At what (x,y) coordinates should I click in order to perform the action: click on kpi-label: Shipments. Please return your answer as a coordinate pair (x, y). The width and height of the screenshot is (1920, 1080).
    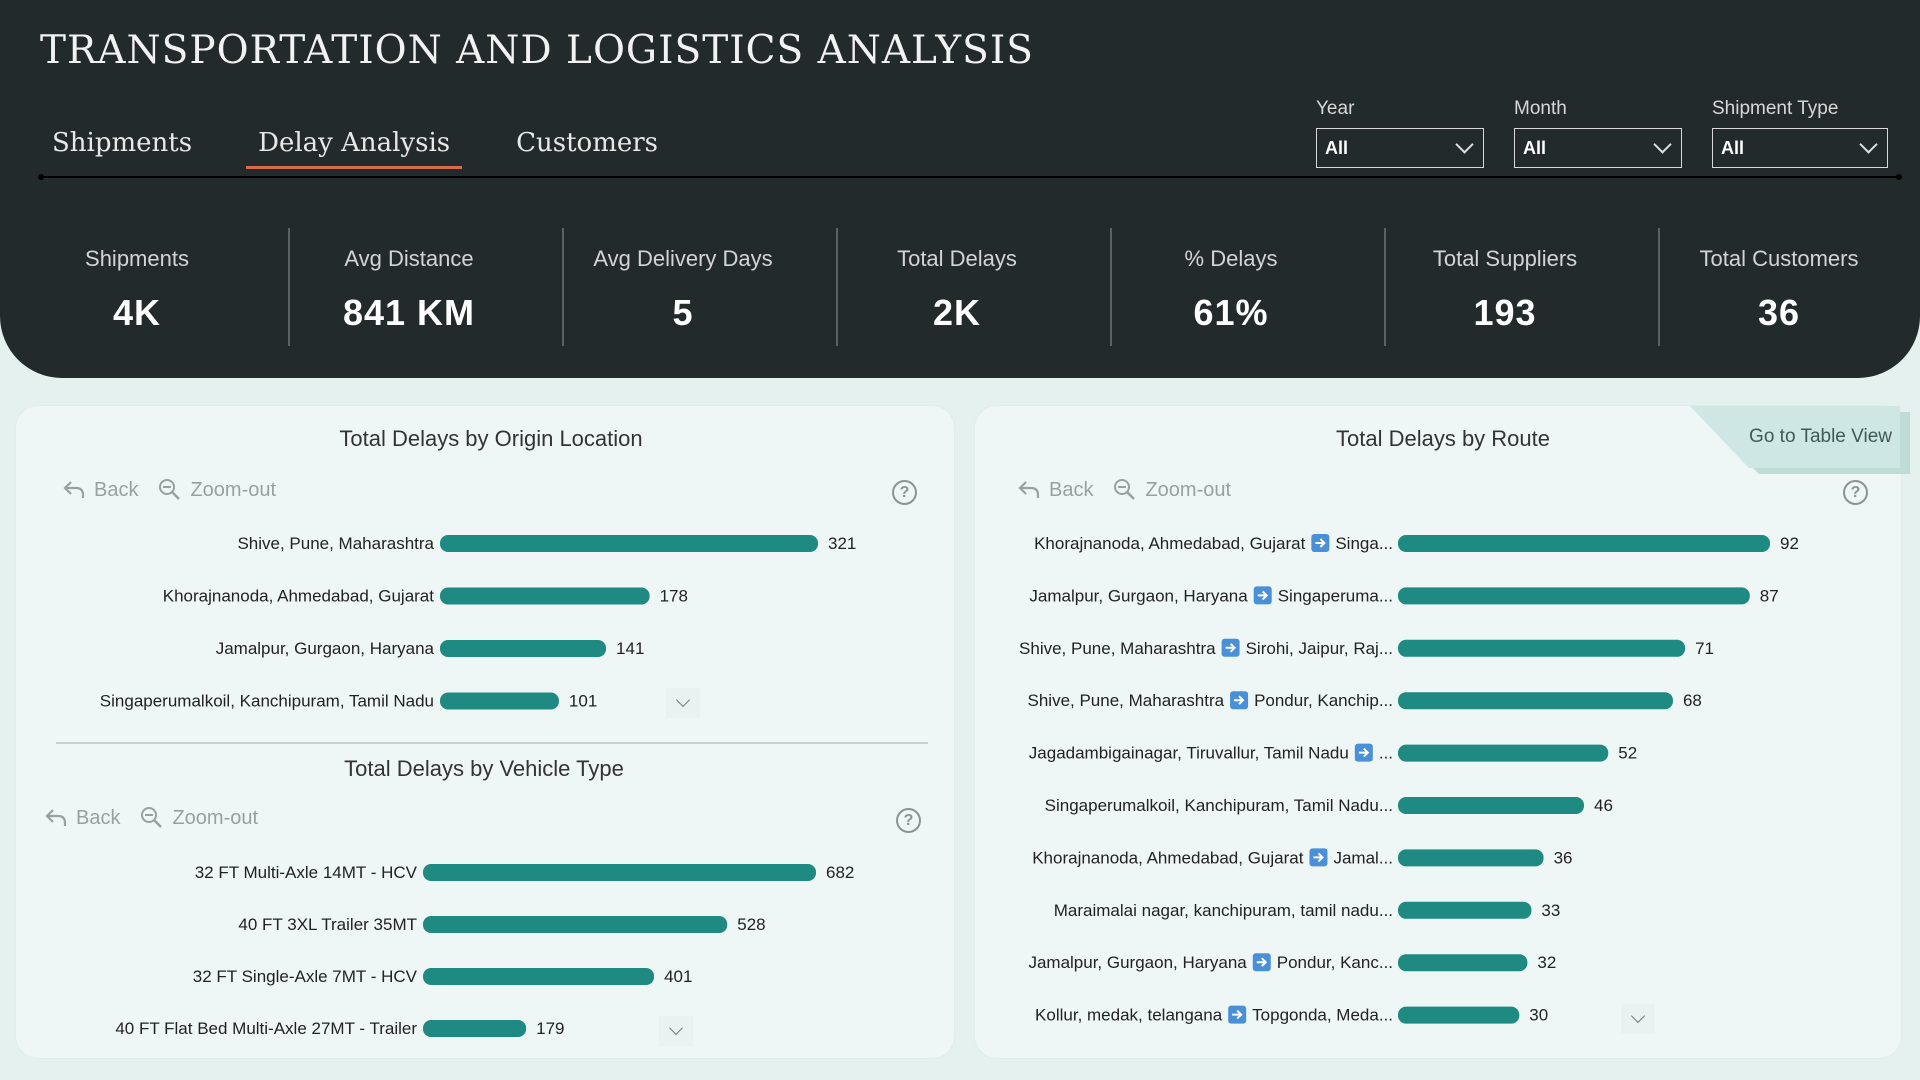
    Looking at the image, I should click on (137, 258).